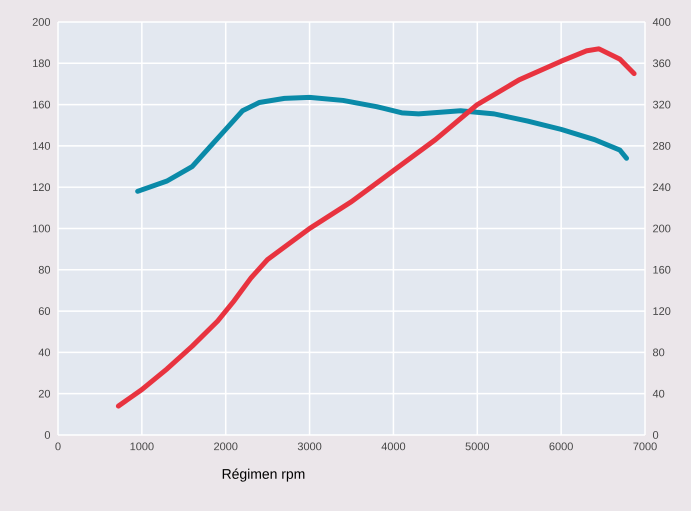 The image size is (691, 511). What do you see at coordinates (645, 446) in the screenshot?
I see `x-tick-label: 7000` at bounding box center [645, 446].